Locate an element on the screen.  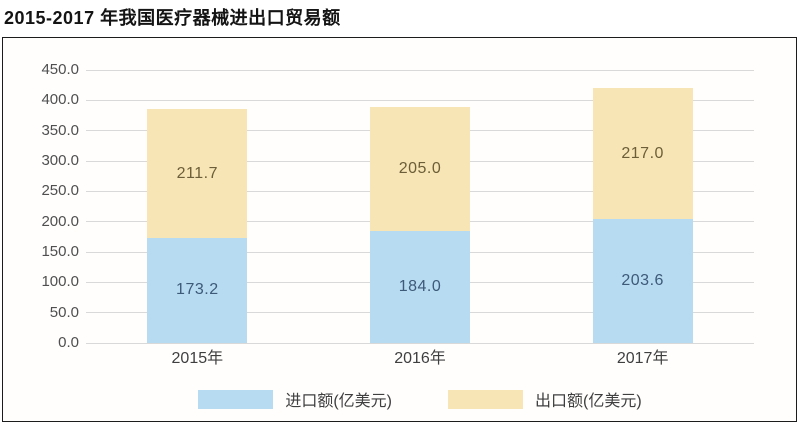
export-bar-segment: 211.7 is located at coordinates (197, 173).